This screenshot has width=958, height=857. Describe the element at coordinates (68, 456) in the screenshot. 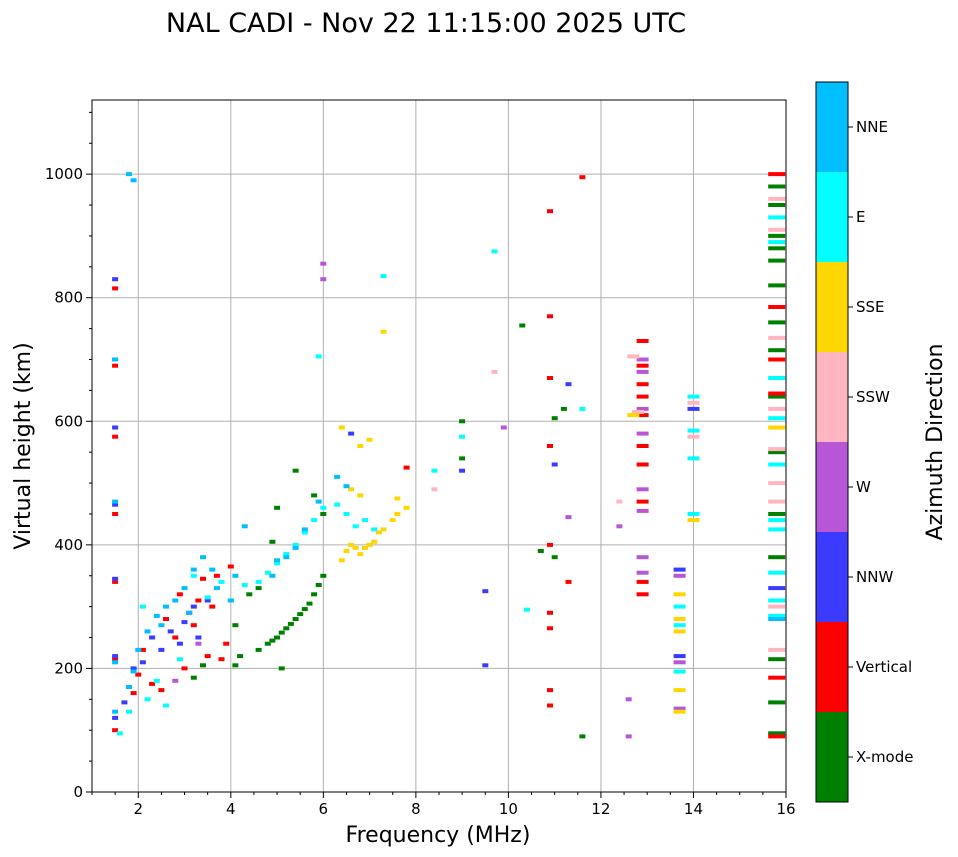

I see `y-axis: 0 200 400 600 800 1000` at that location.